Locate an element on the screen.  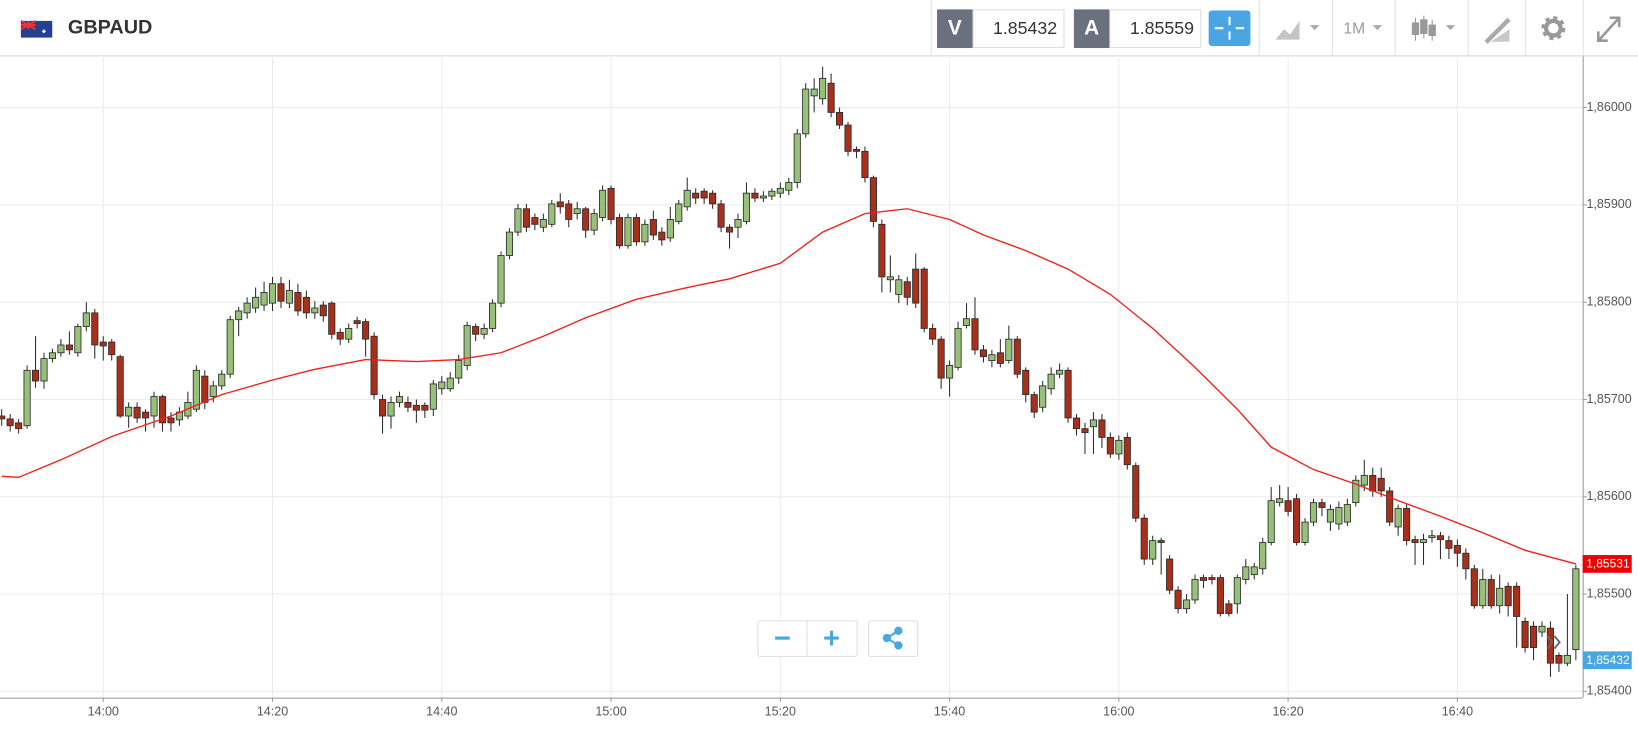
scroll-right-button is located at coordinates (1553, 642).